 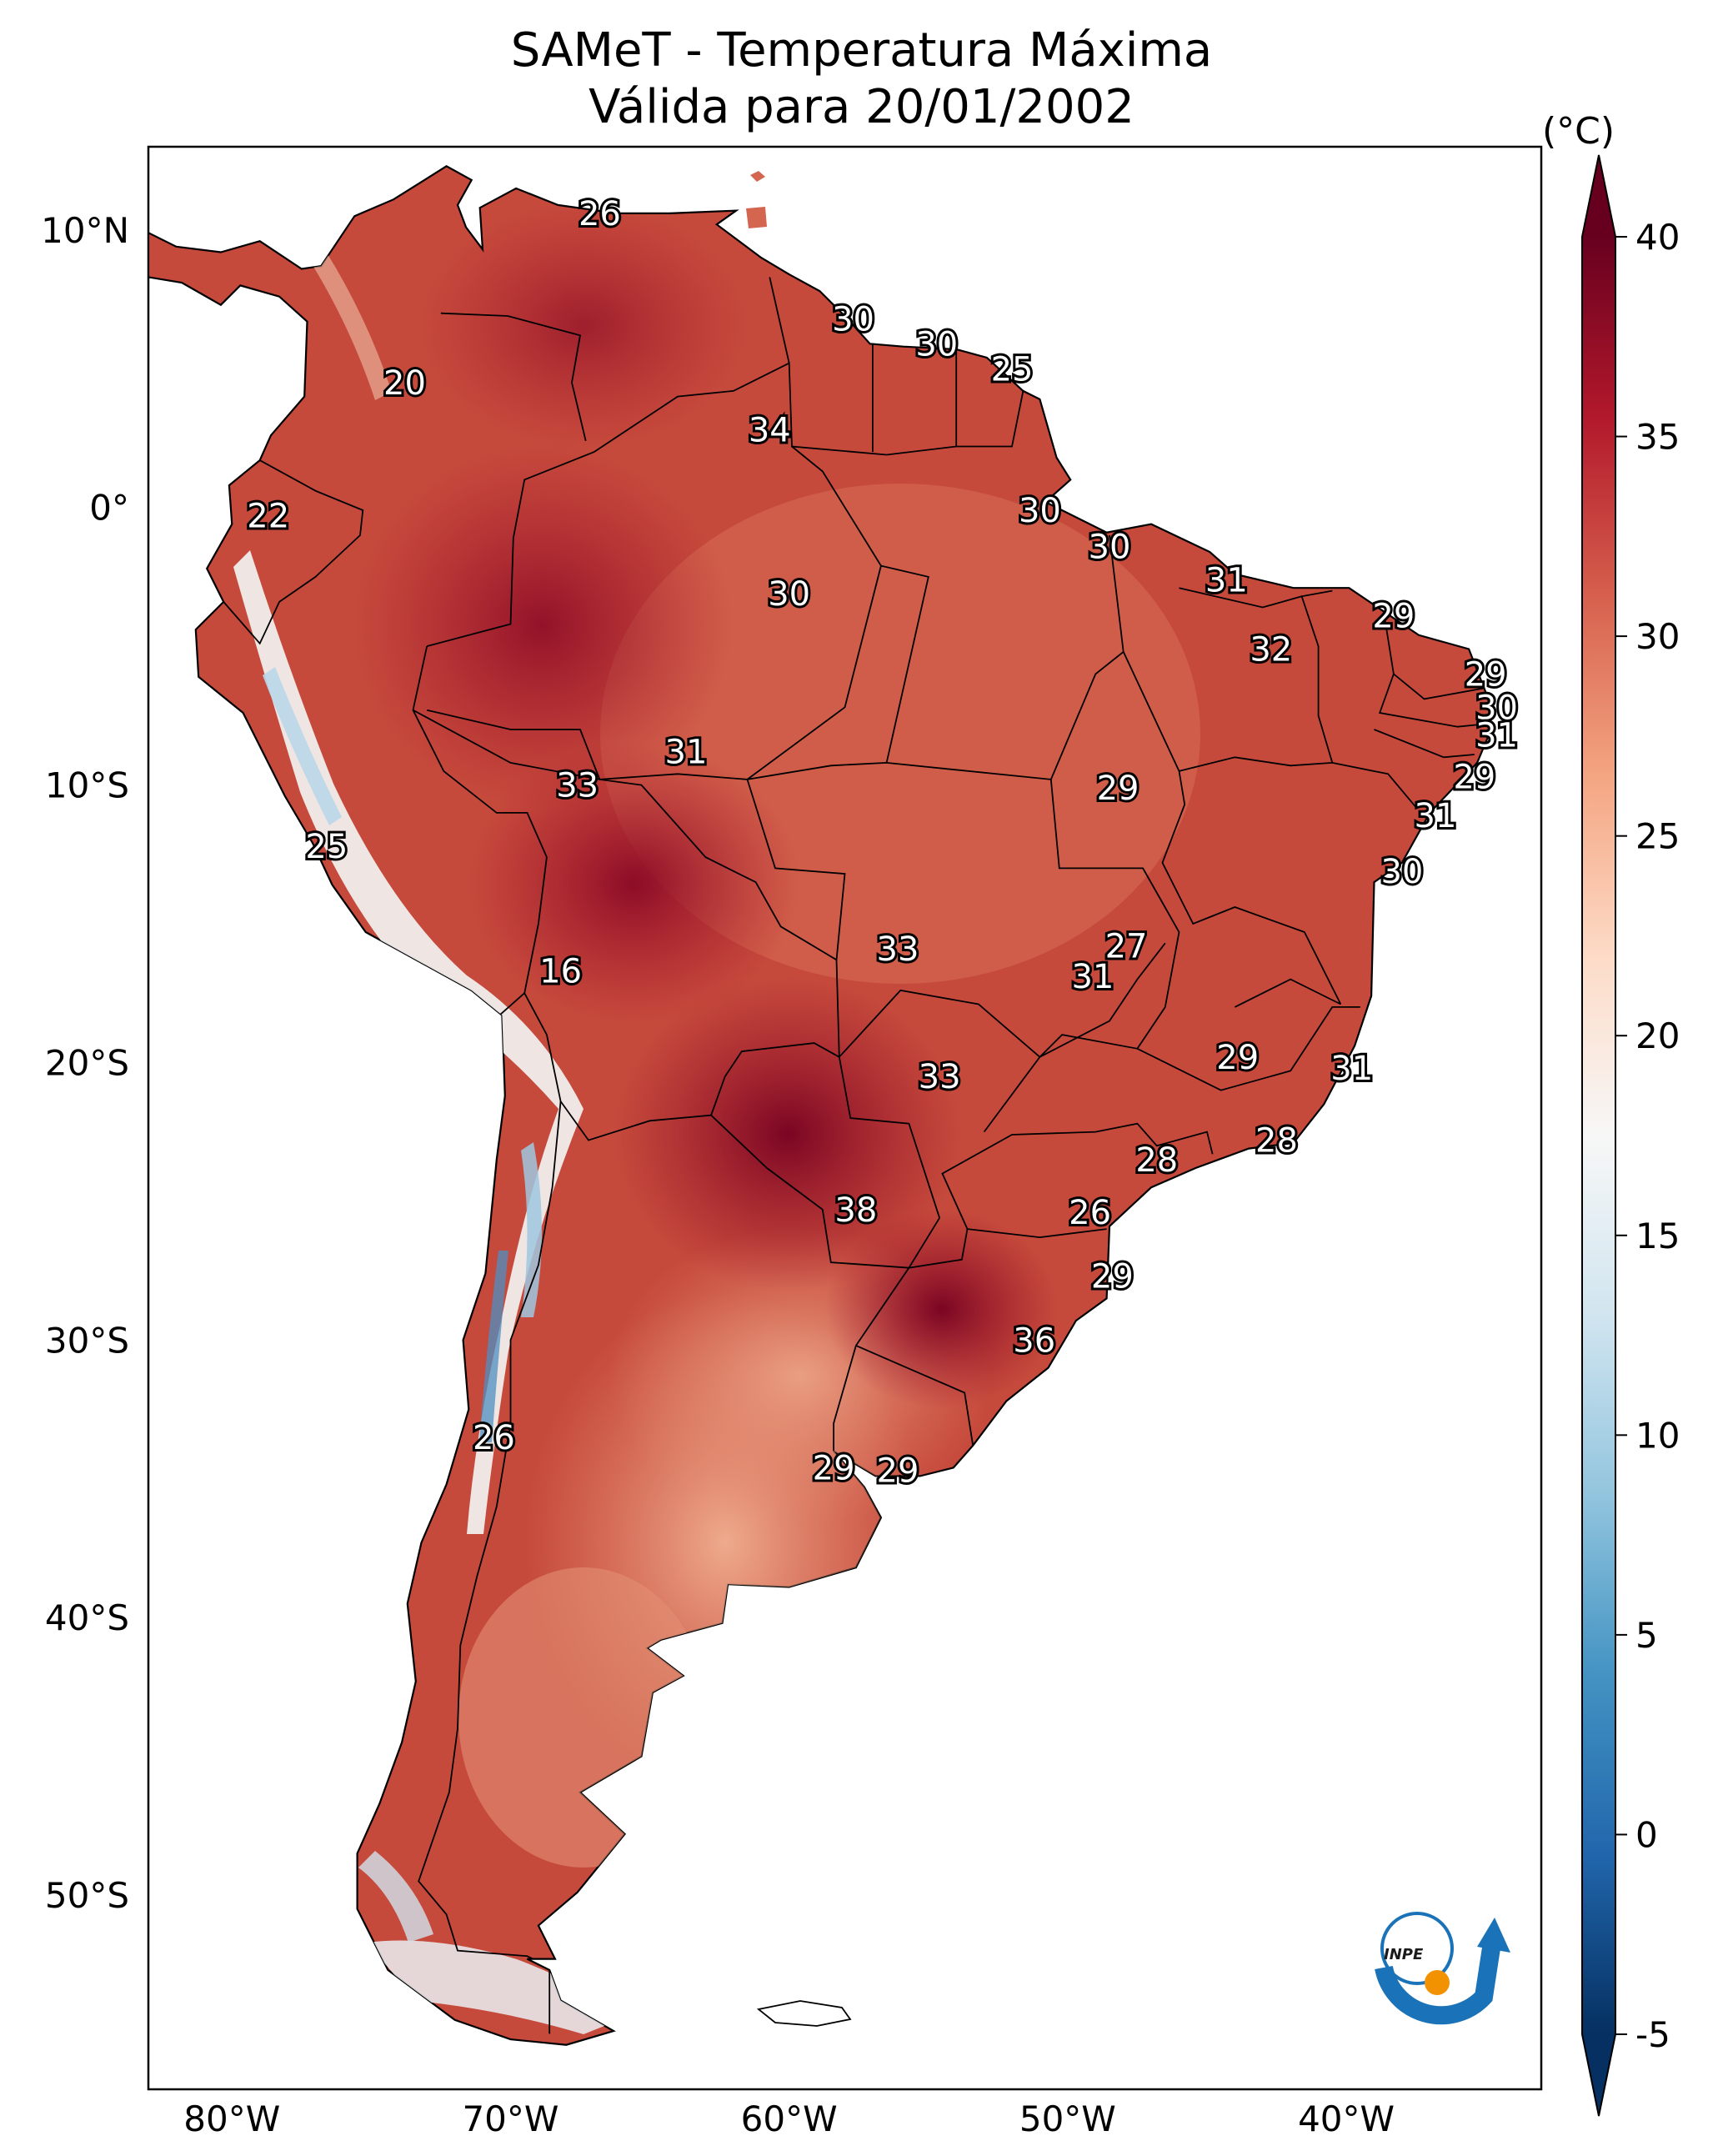 I want to click on colombia-andes, so click(x=350, y=325).